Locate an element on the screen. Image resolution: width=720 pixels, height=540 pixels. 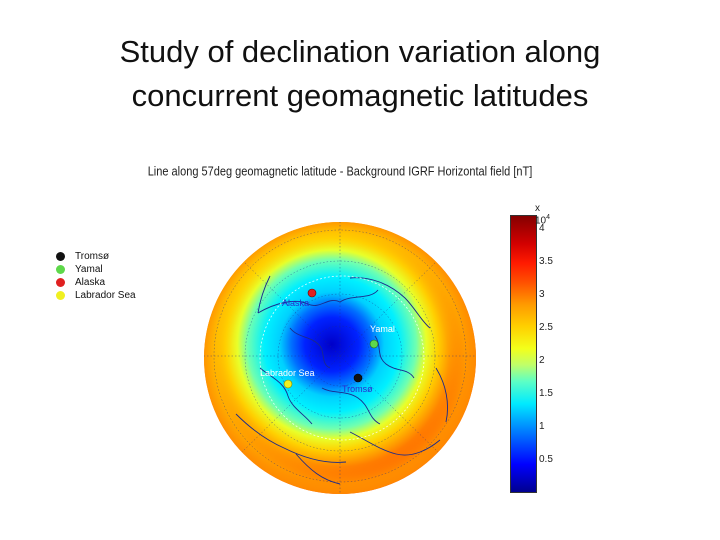
colorbar-tick: 2.5 is located at coordinates (546, 327).